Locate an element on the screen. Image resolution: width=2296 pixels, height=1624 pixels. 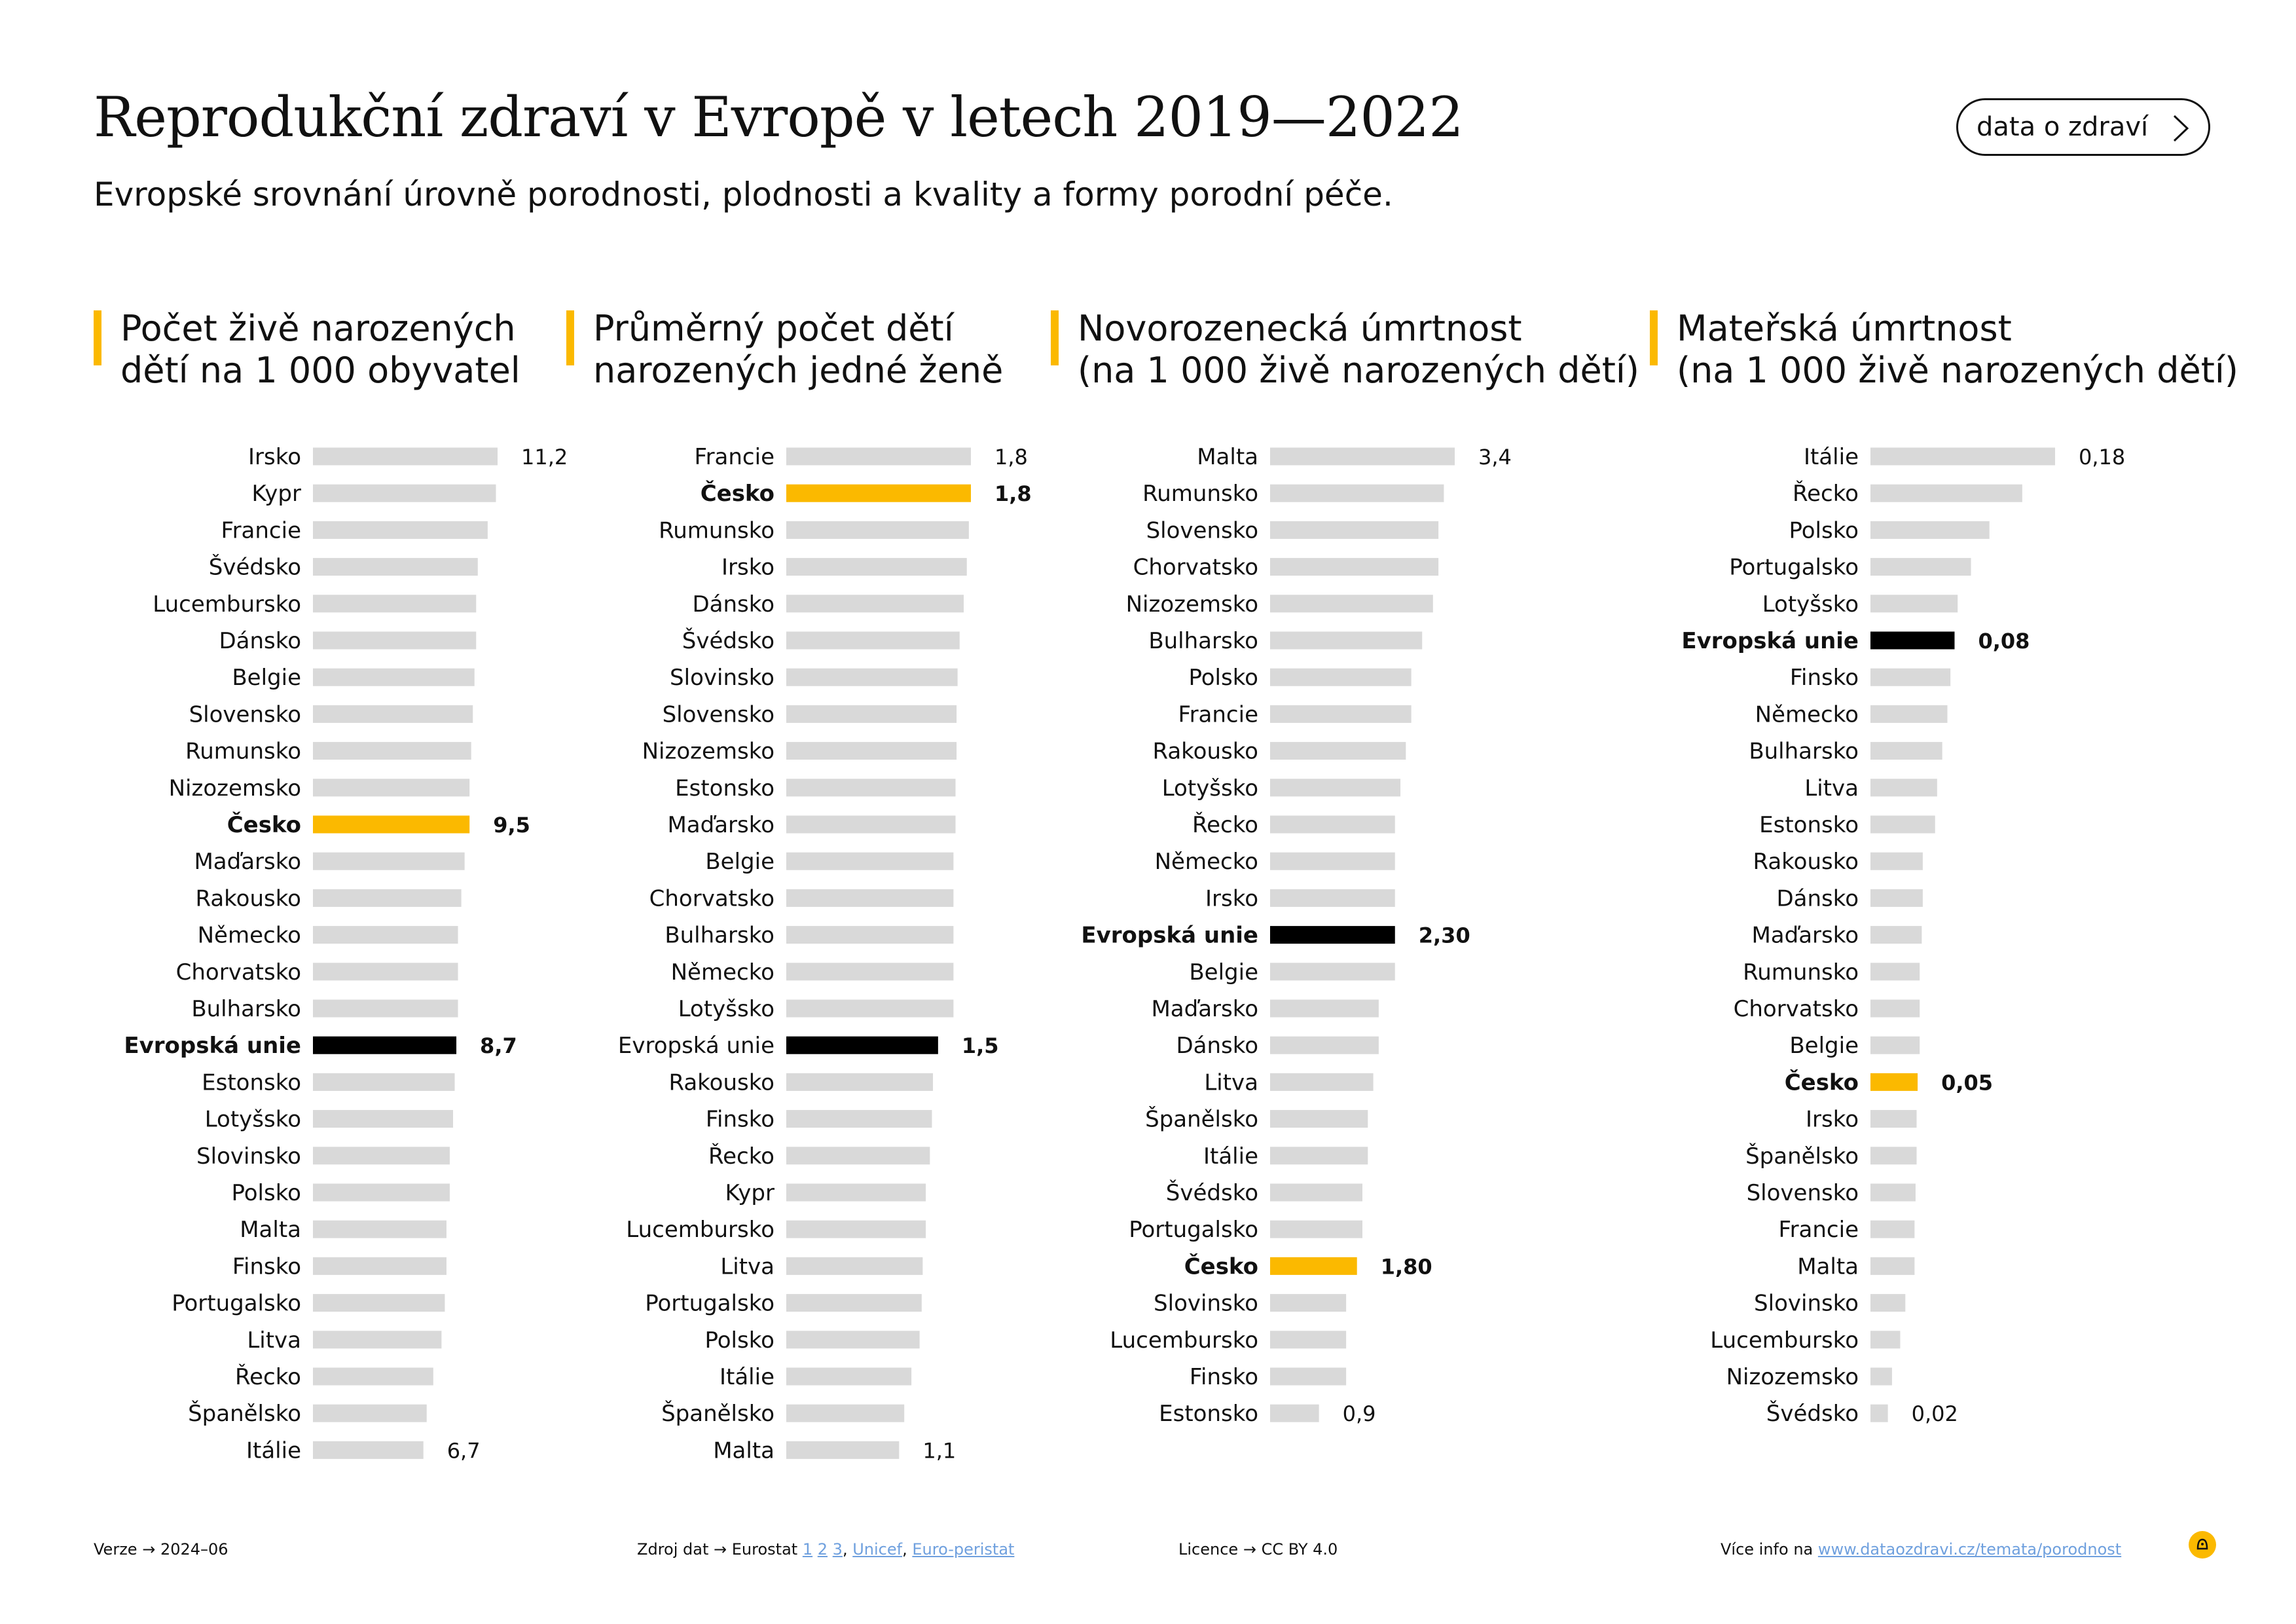
version-label: Verze is located at coordinates (115, 1549).